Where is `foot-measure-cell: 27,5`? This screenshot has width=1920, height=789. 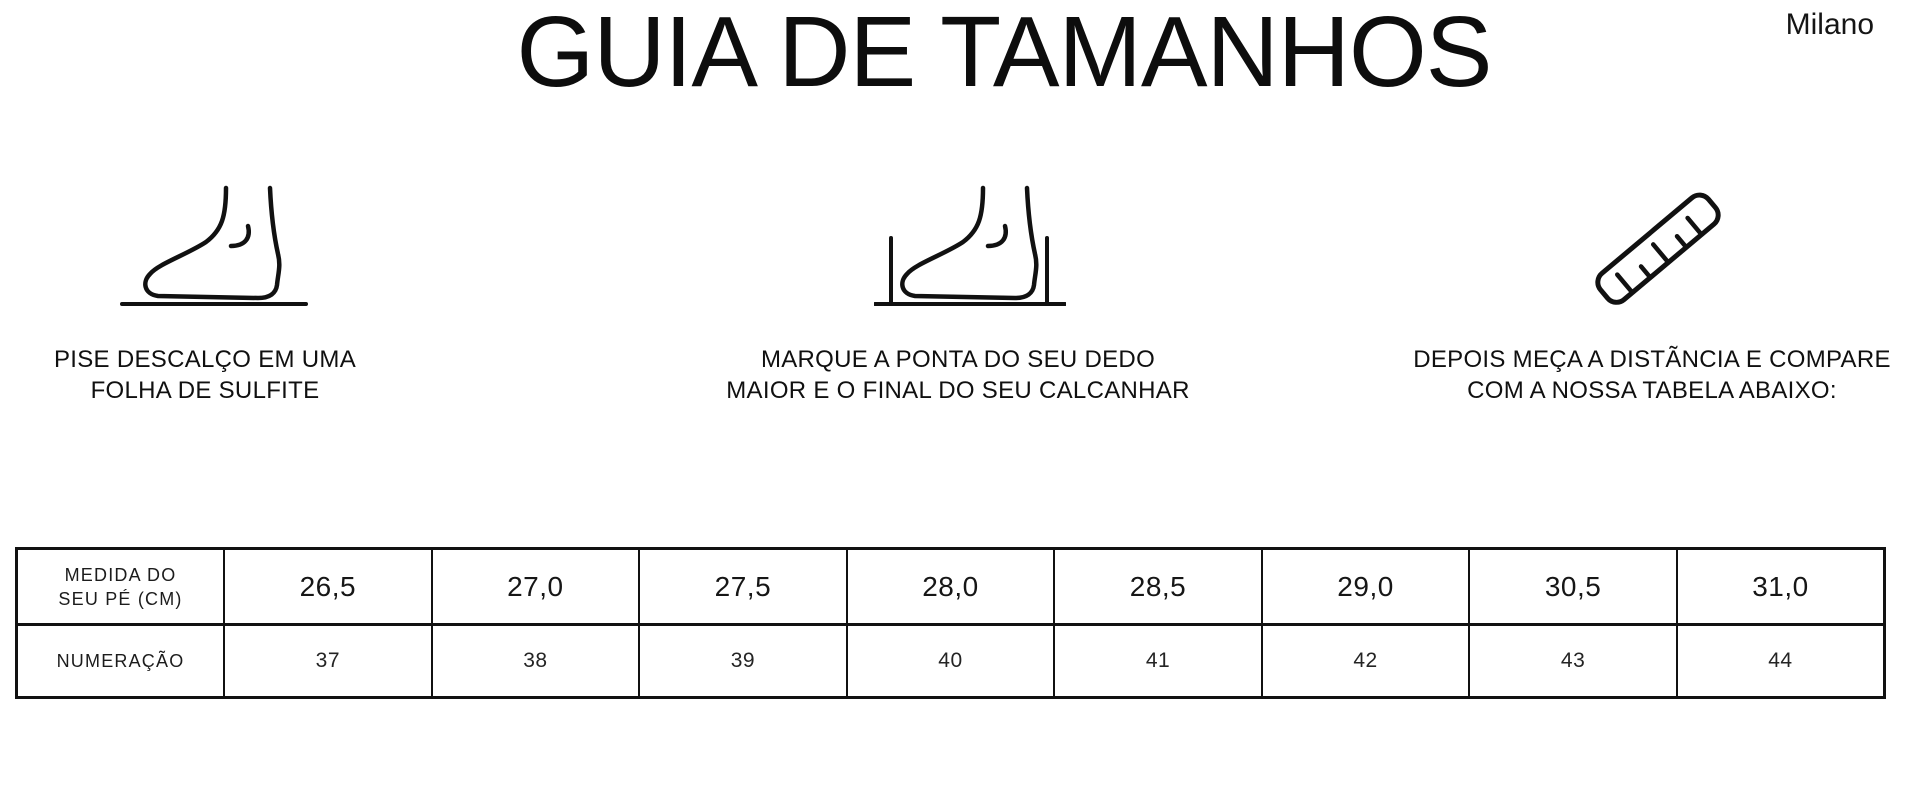
foot-measure-cell: 27,5 is located at coordinates (743, 586).